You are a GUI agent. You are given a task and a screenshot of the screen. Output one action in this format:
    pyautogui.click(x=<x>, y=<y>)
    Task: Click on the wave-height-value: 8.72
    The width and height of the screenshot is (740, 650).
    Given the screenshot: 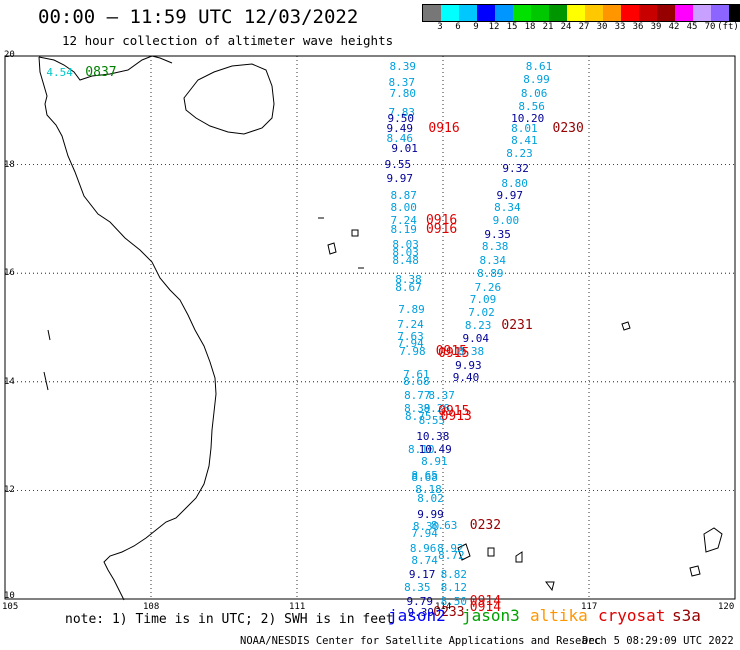 What is the action you would take?
    pyautogui.click(x=451, y=555)
    